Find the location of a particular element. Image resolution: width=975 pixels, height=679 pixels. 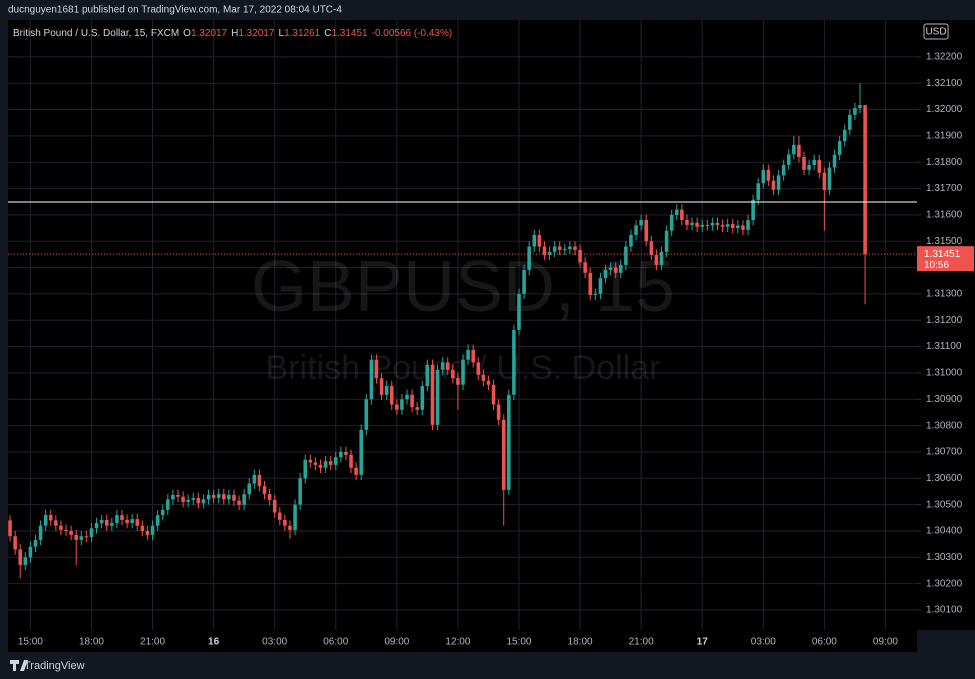

y-tick-label: 1.30500 is located at coordinates (944, 504).